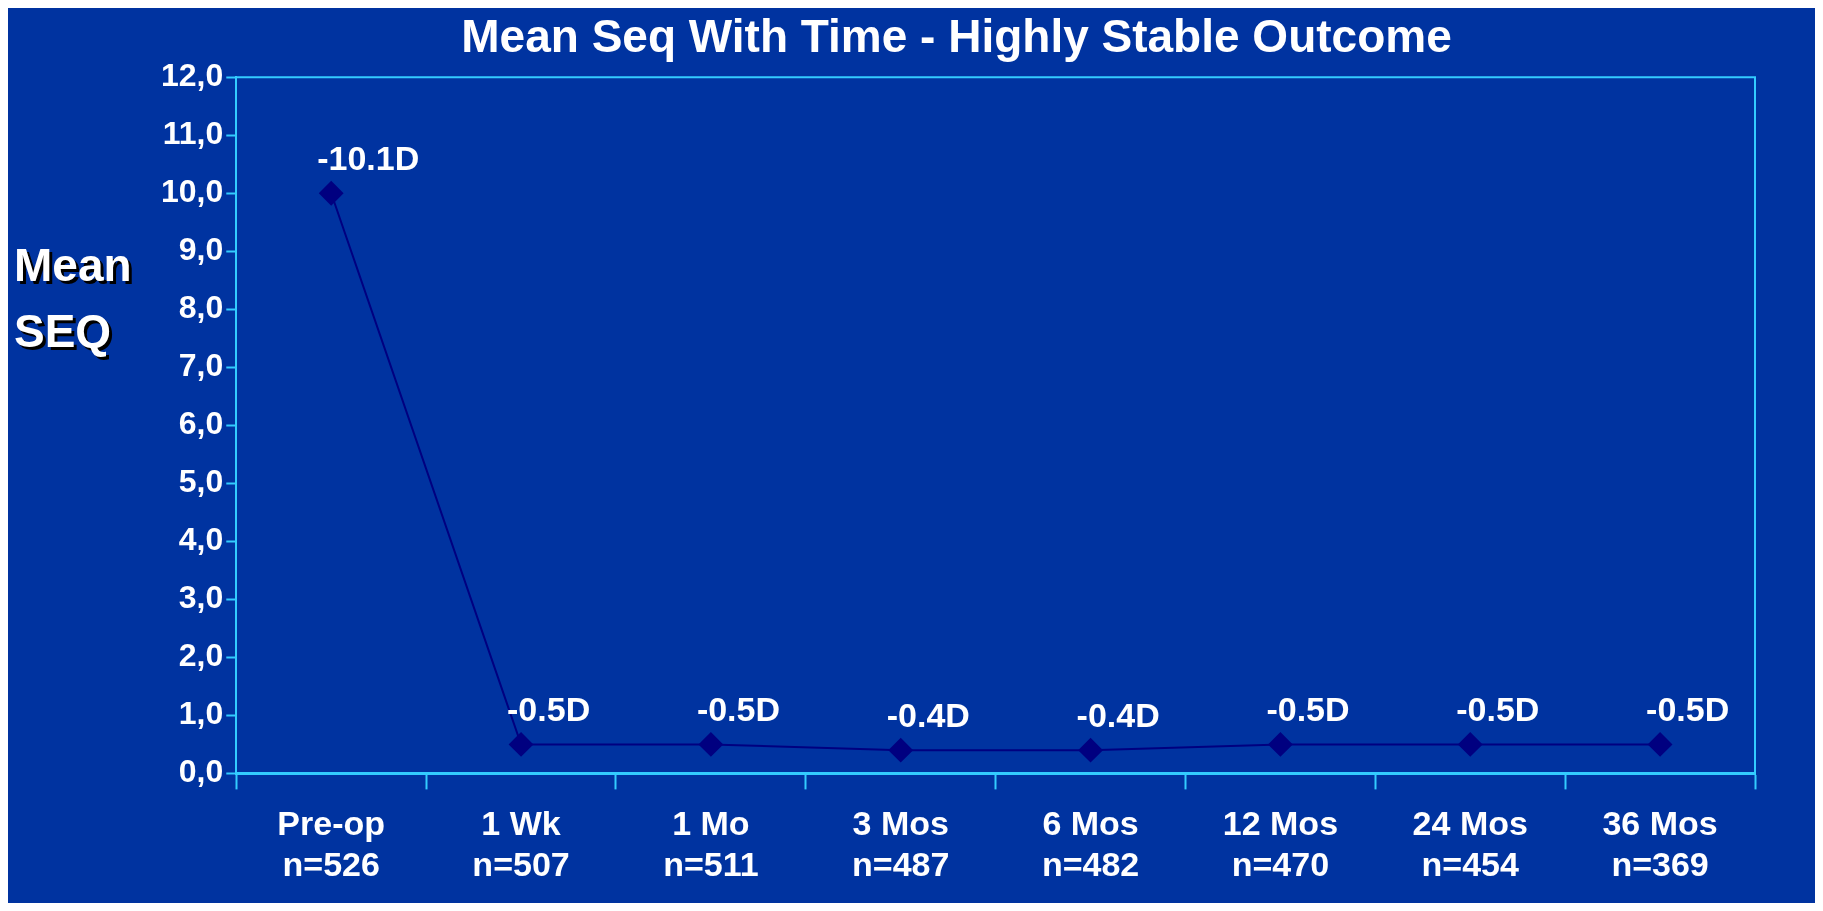 The height and width of the screenshot is (911, 1823). What do you see at coordinates (1470, 843) in the screenshot?
I see `x-tick-label: 24 Mos n=454` at bounding box center [1470, 843].